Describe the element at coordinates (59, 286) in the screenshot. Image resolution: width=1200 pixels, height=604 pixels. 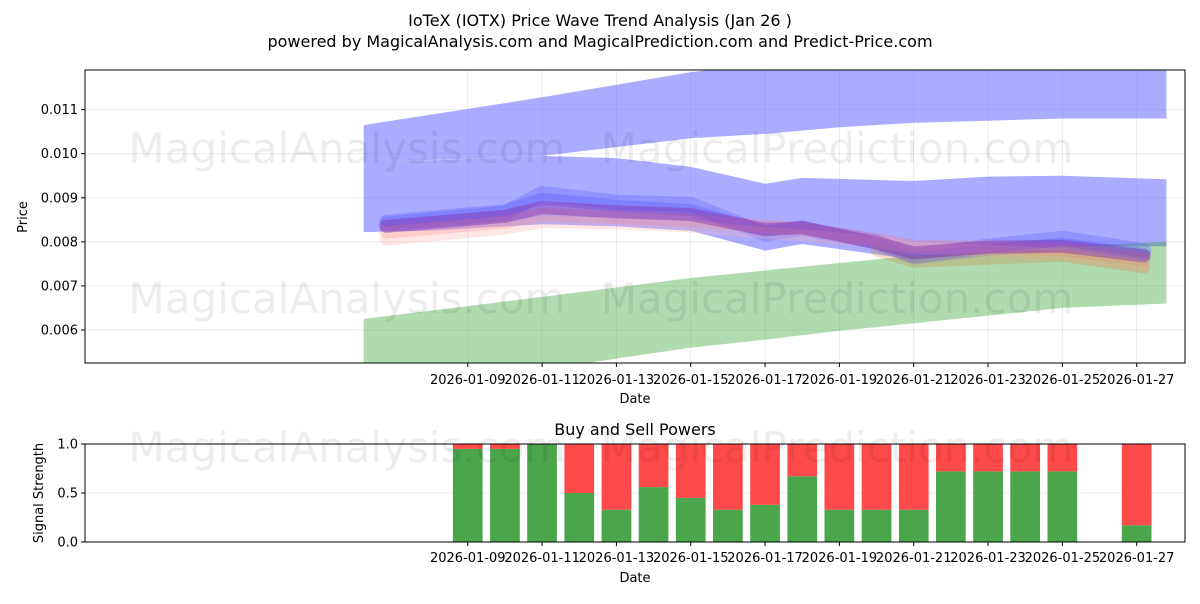
I see `price-y-tick-label-0-007: 0.007` at that location.